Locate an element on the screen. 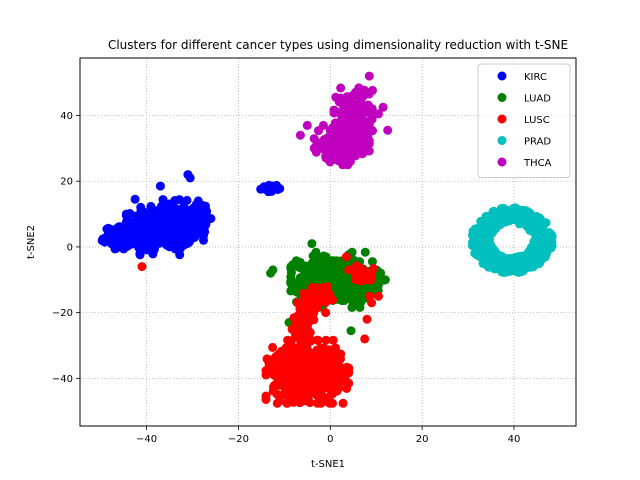  y-tick-label: −40 is located at coordinates (62, 379).